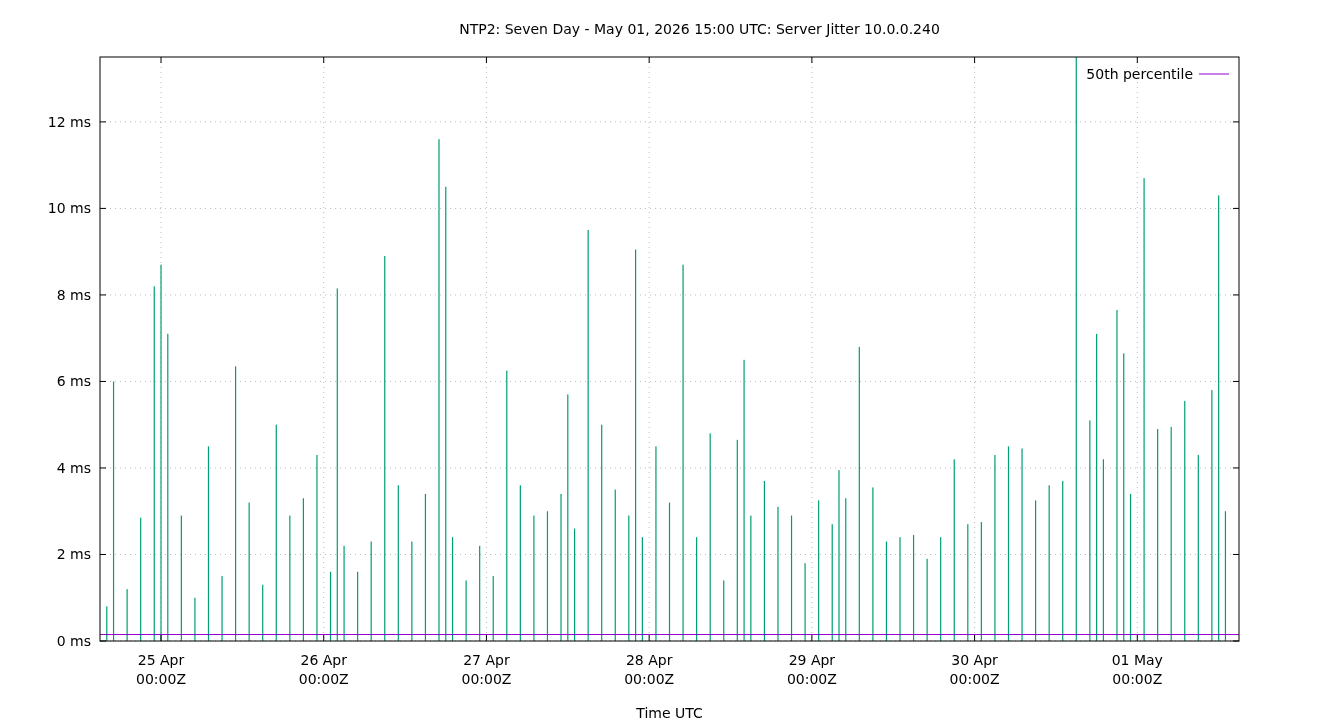  Describe the element at coordinates (73, 467) in the screenshot. I see `y-tick-label: 4 ms` at that location.